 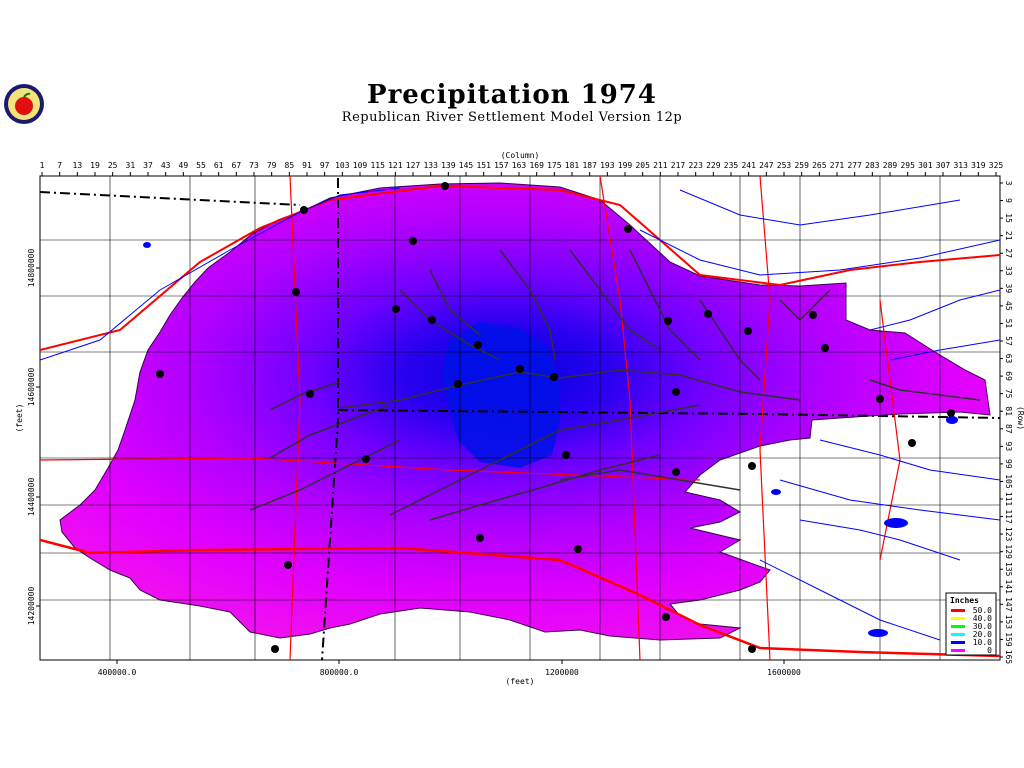 I want to click on row-tick-label: 75, so click(x=1008, y=394).